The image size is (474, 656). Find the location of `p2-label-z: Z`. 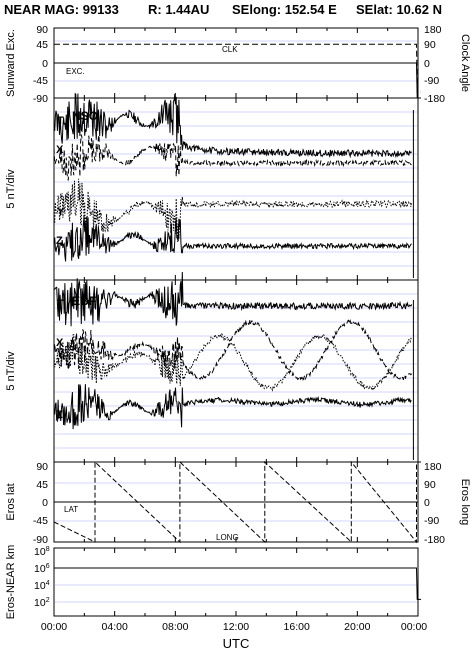

p2-label-z: Z is located at coordinates (59, 241).